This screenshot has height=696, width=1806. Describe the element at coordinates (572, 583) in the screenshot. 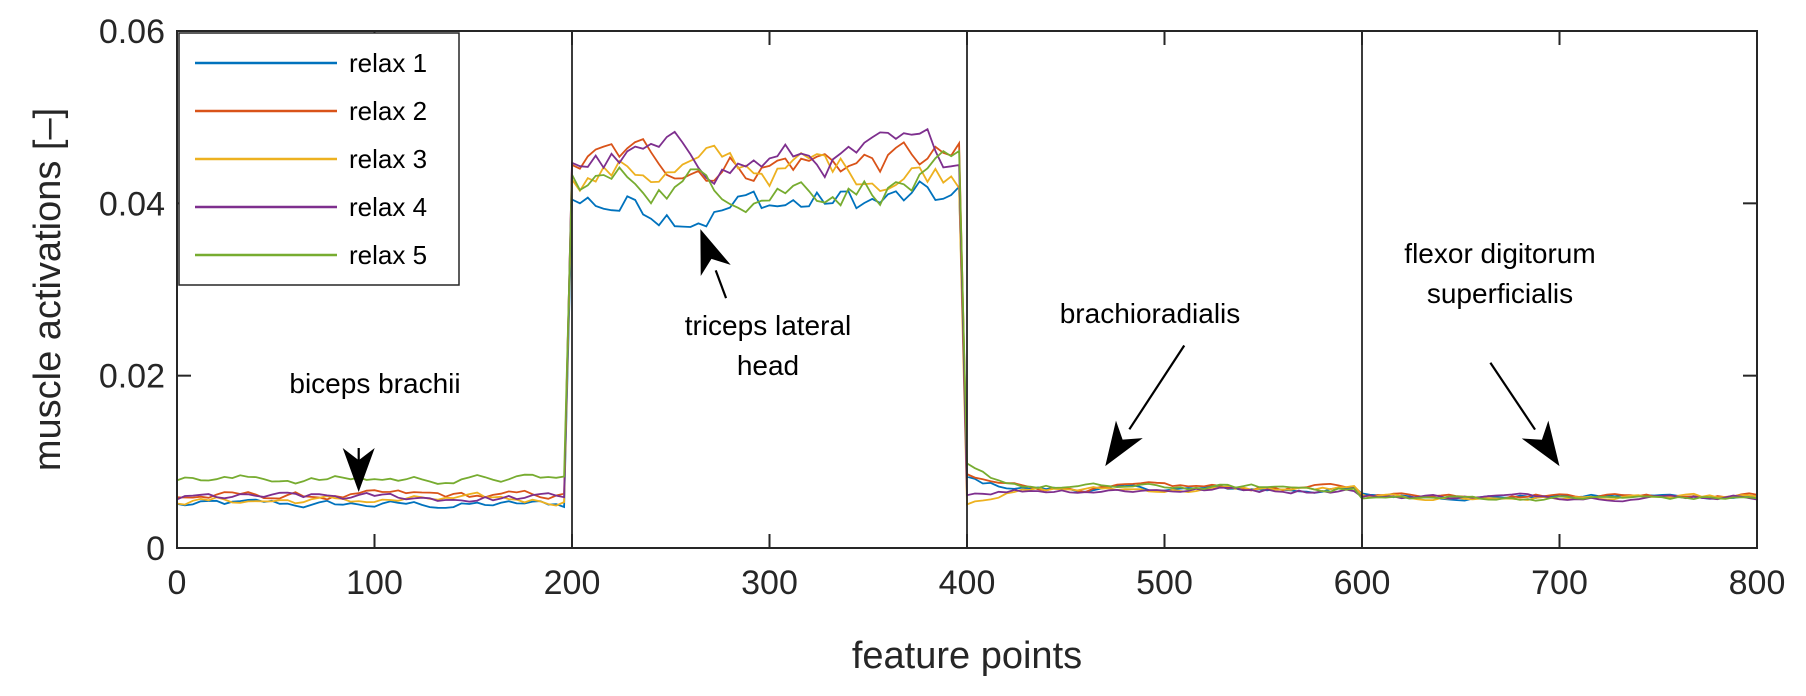

I see `x-tick-label: 200` at that location.